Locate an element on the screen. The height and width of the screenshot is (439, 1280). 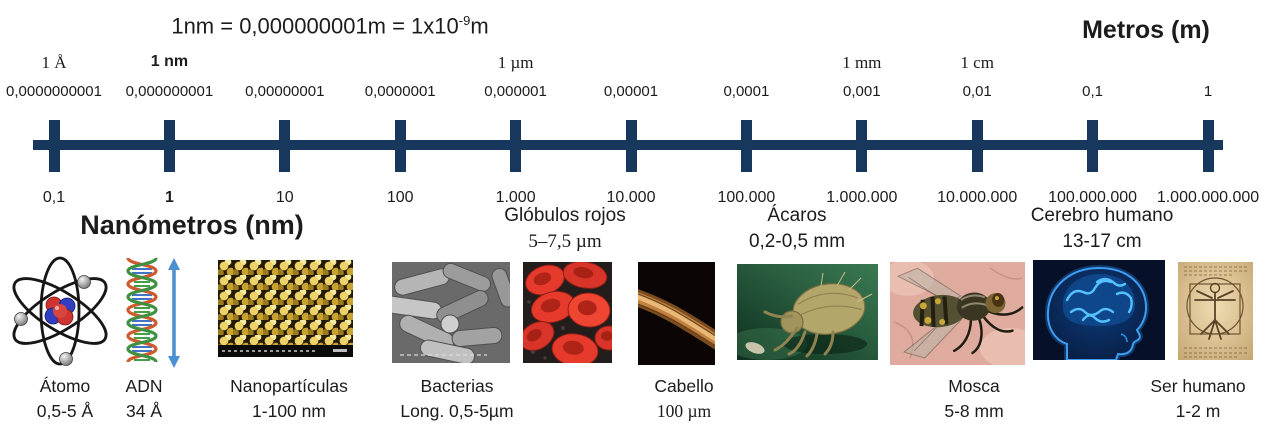
nanometers-value-0: 0,1 is located at coordinates (54, 197).